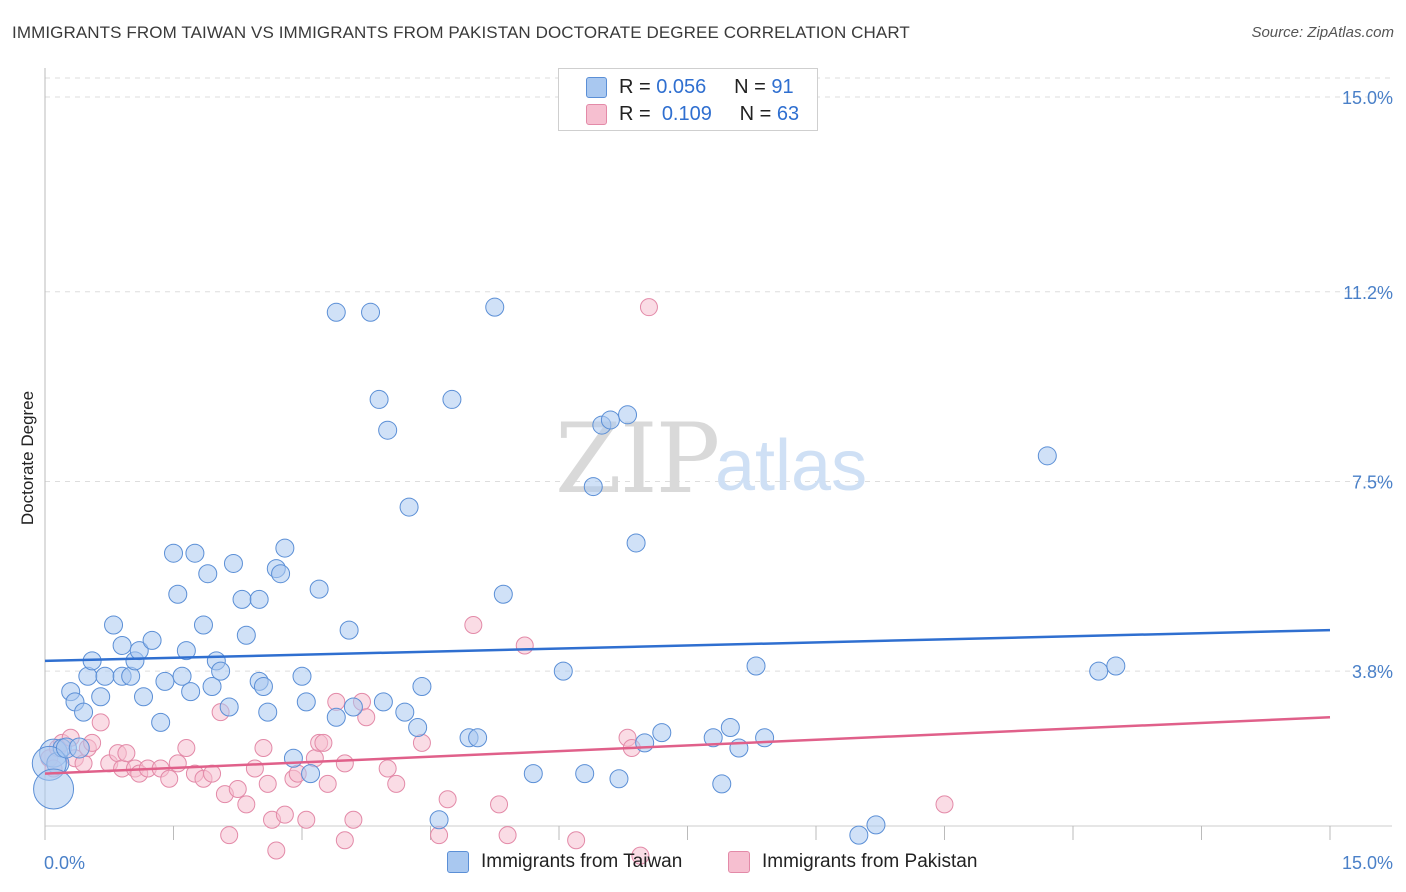 The width and height of the screenshot is (1406, 892). I want to click on x-tick-label-min: 0.0%, so click(64, 863).